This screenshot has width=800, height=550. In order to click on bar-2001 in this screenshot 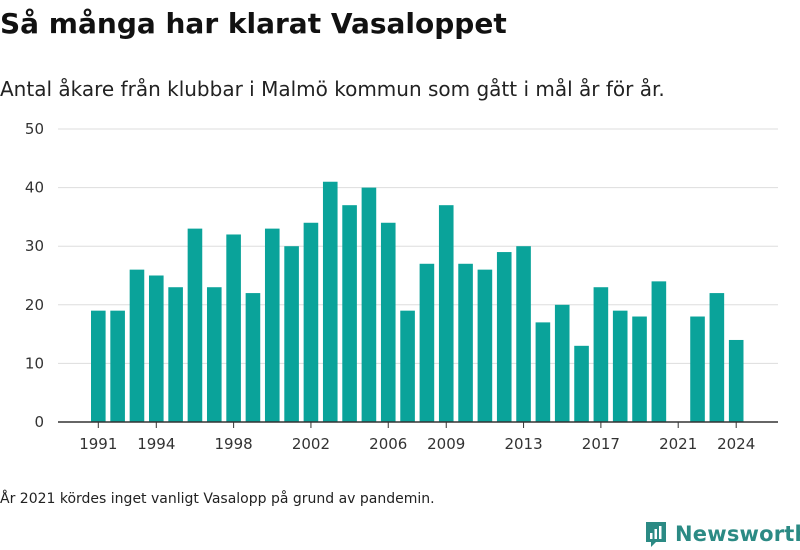, I will do `click(291, 334)`.